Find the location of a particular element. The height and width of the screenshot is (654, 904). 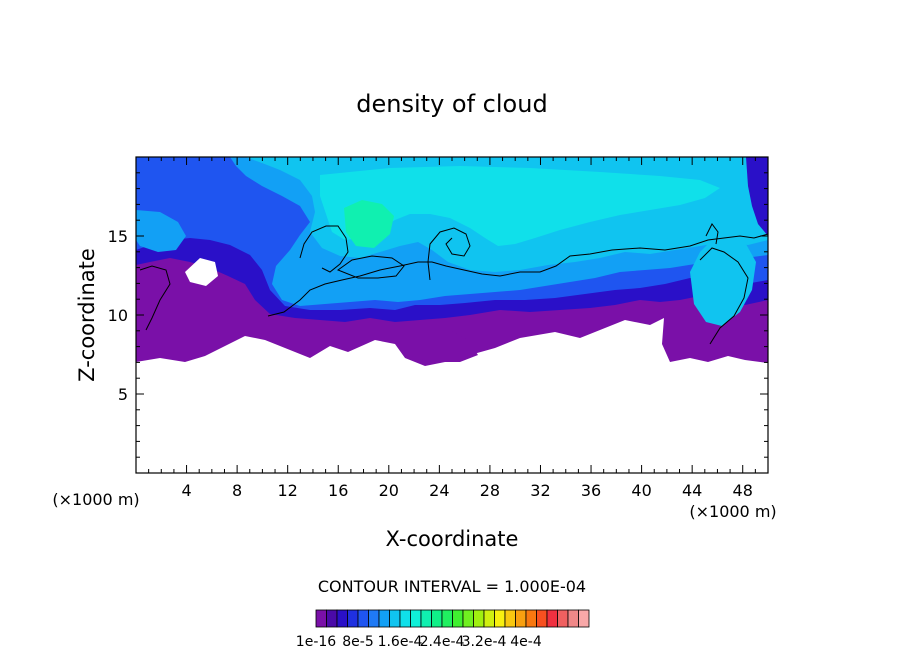

x-tick-label: 12 is located at coordinates (288, 490).